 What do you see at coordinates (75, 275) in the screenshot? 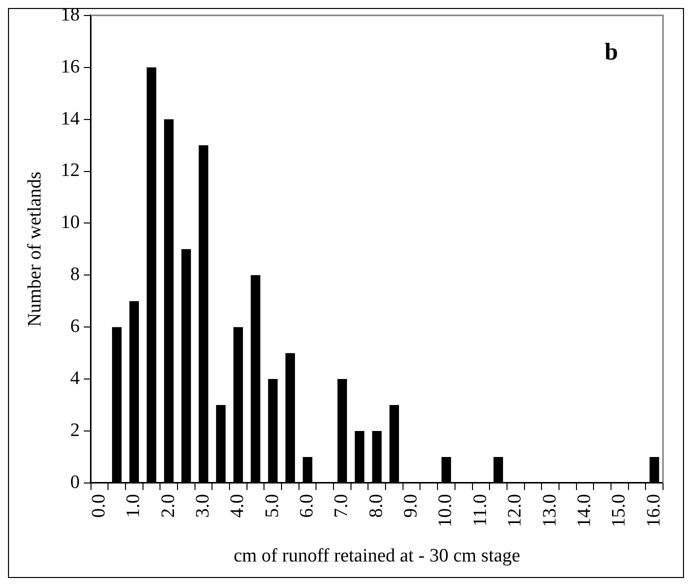
I see `y-tick-label: 8` at bounding box center [75, 275].